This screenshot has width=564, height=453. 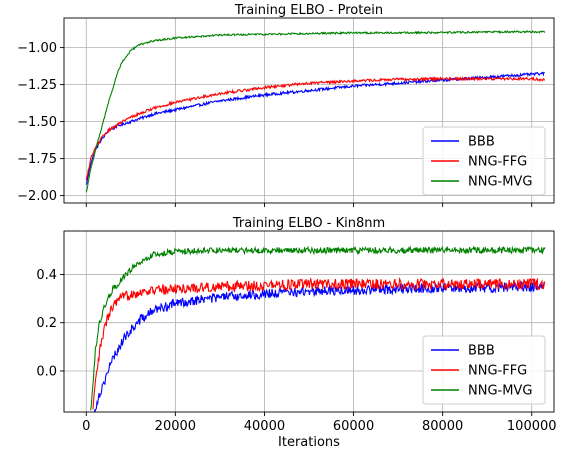 I want to click on x-tick-label: 20000, so click(x=175, y=426).